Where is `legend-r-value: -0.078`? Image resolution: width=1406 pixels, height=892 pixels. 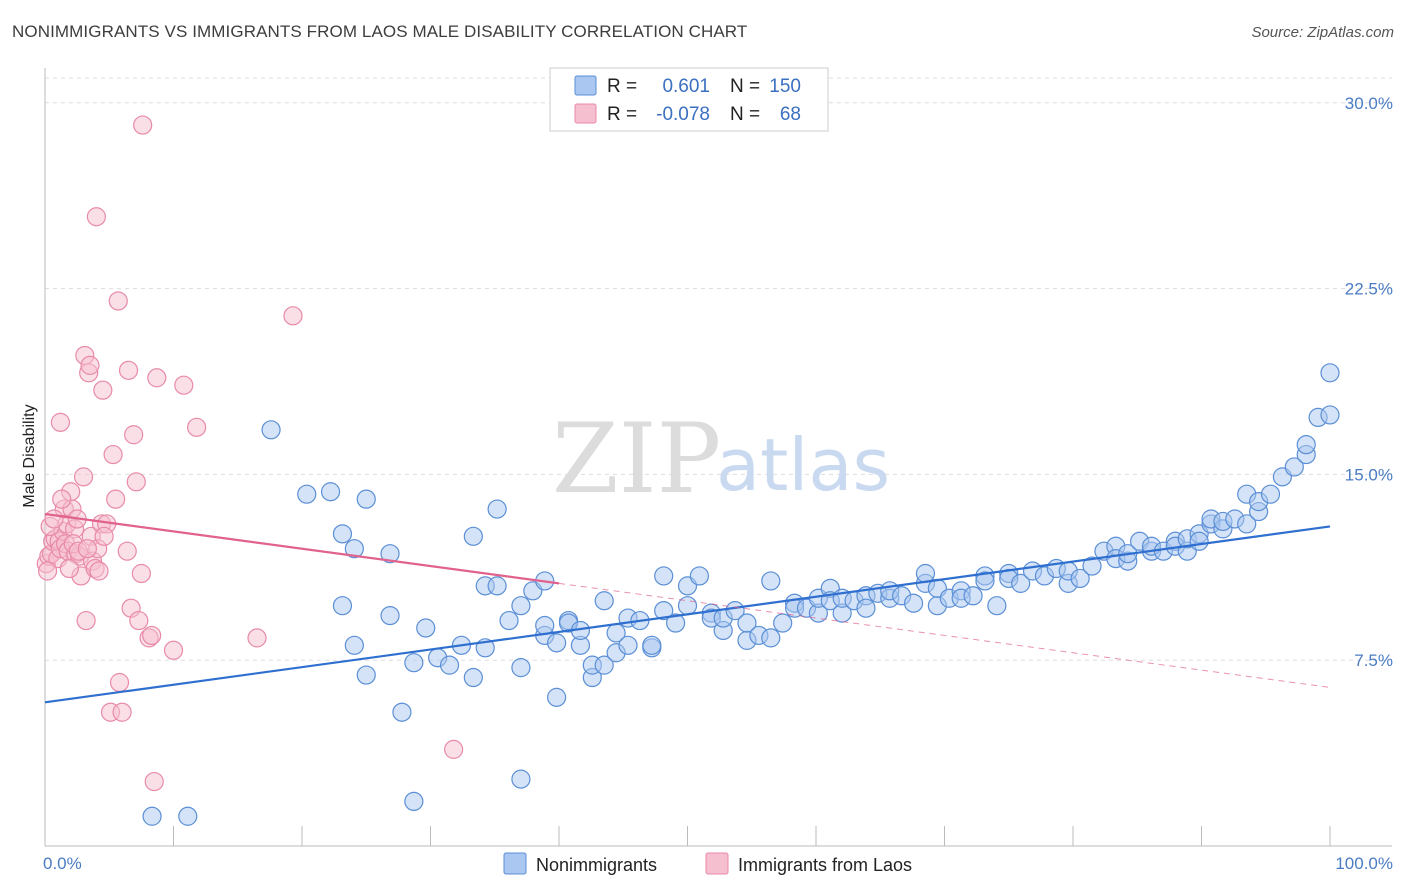
legend-r-value: -0.078 is located at coordinates (683, 114).